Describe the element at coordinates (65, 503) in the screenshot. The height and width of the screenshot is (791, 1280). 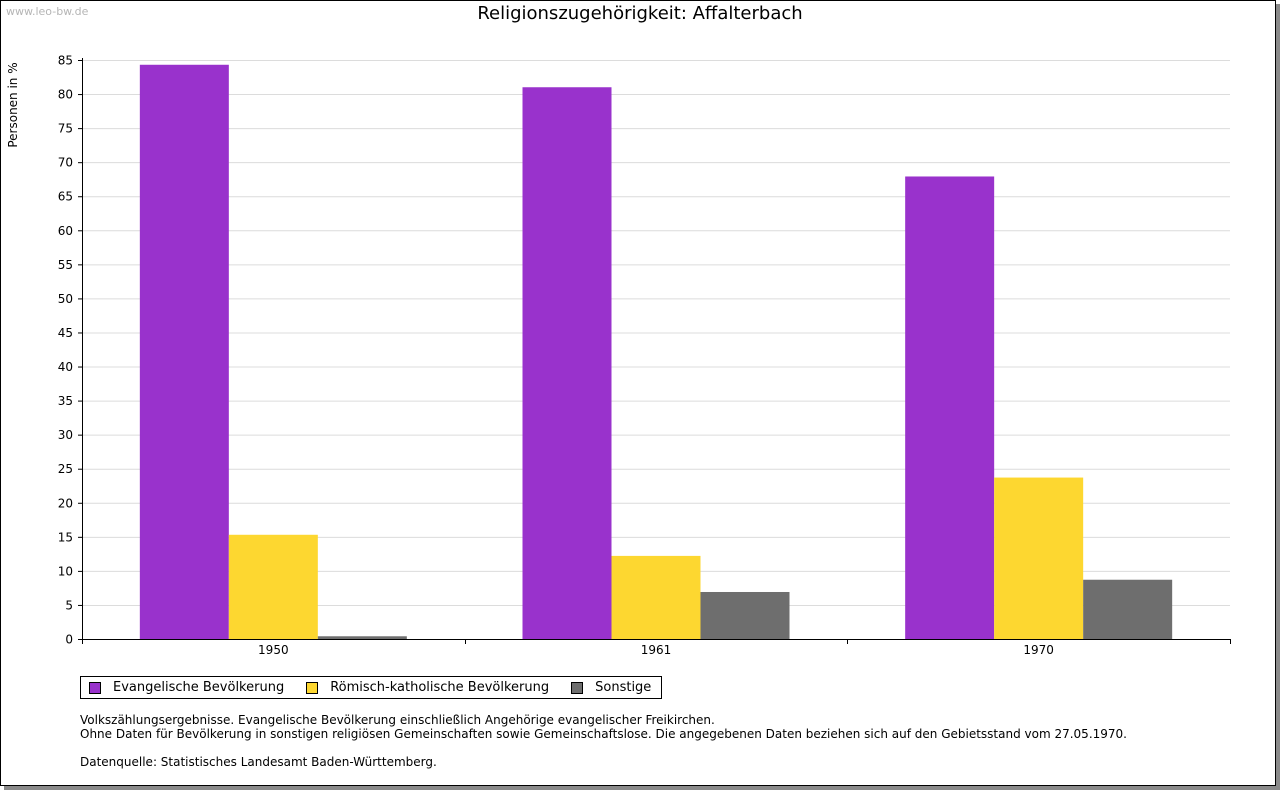
I see `y-tick-label: 20` at that location.